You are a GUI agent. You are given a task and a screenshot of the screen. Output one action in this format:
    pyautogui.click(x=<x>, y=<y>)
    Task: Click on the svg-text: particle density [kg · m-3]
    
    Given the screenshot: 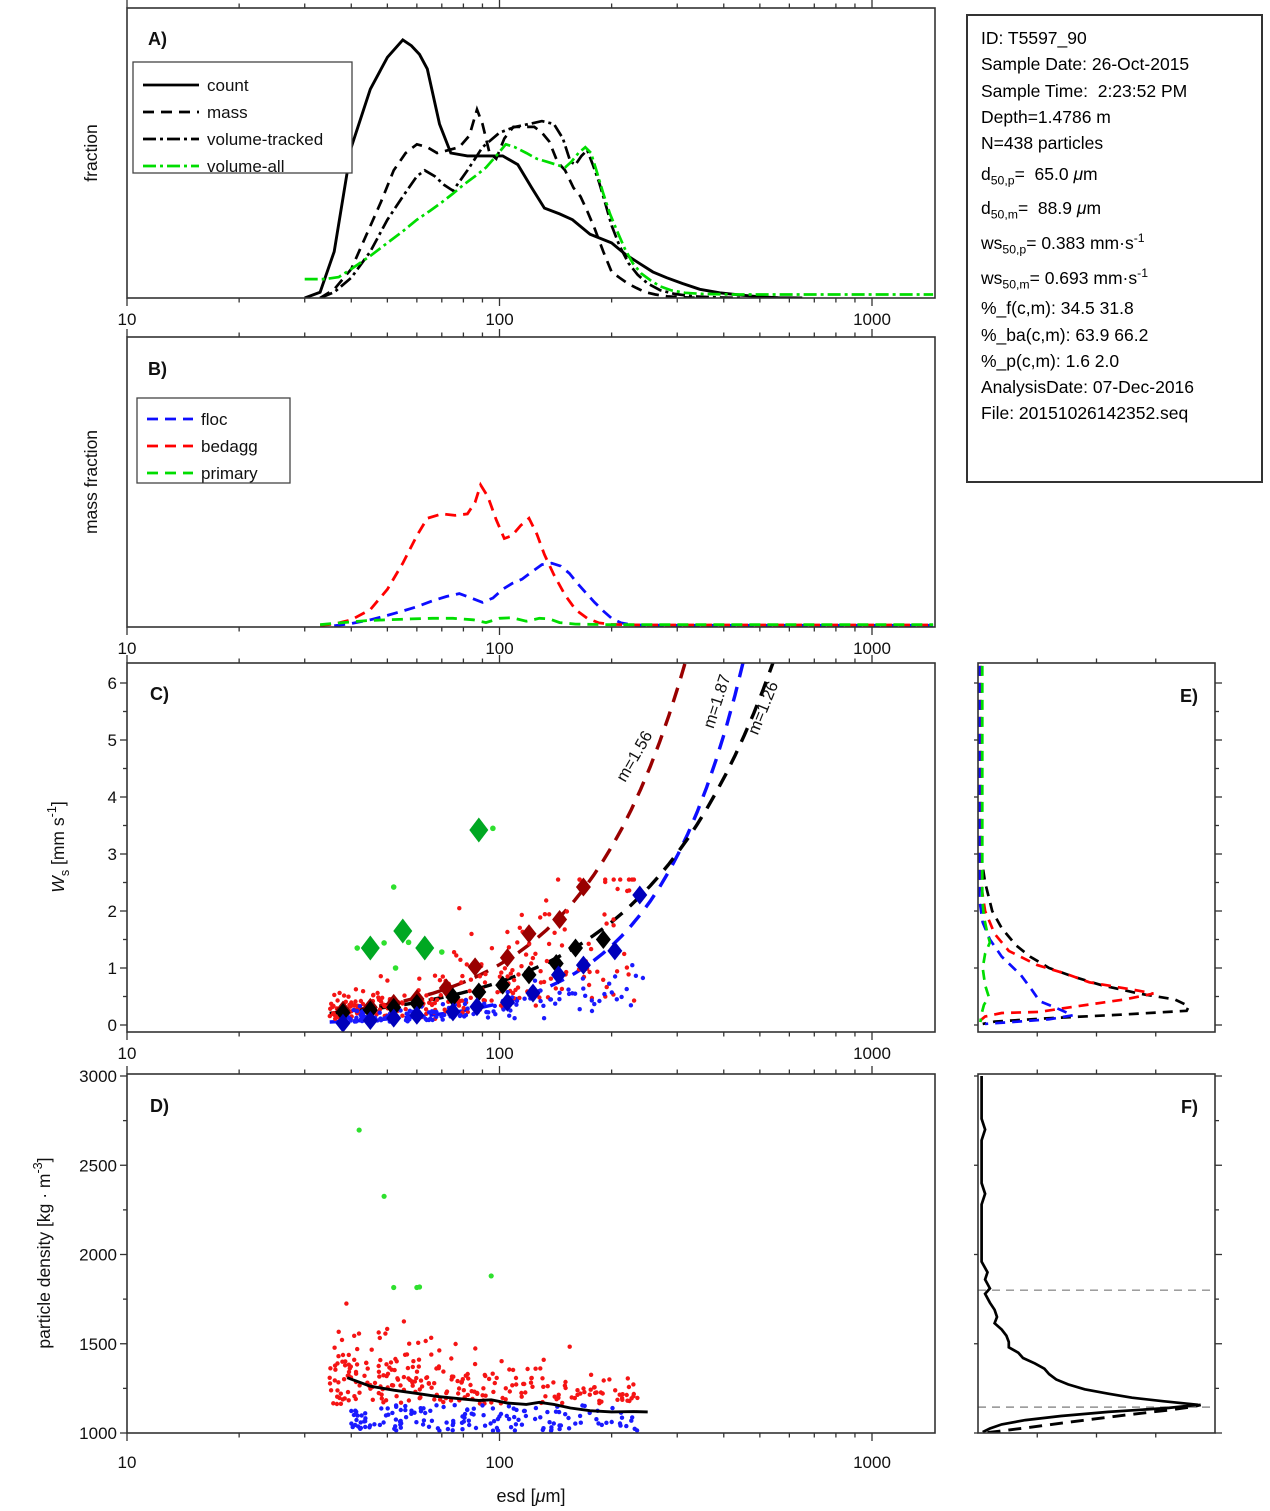 What is the action you would take?
    pyautogui.click(x=42, y=1252)
    